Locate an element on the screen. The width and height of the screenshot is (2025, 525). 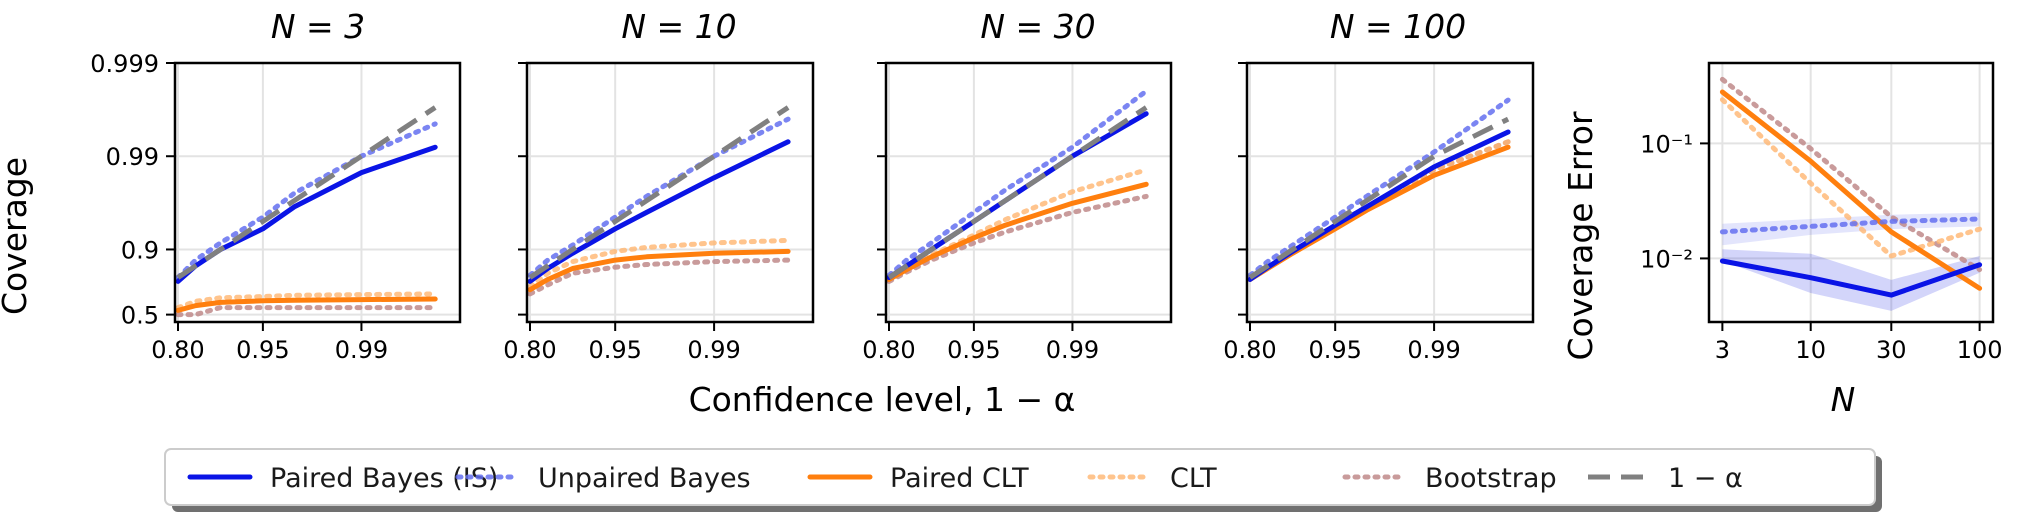
legend-item-bootstrap: Bootstrap is located at coordinates (1449, 478).